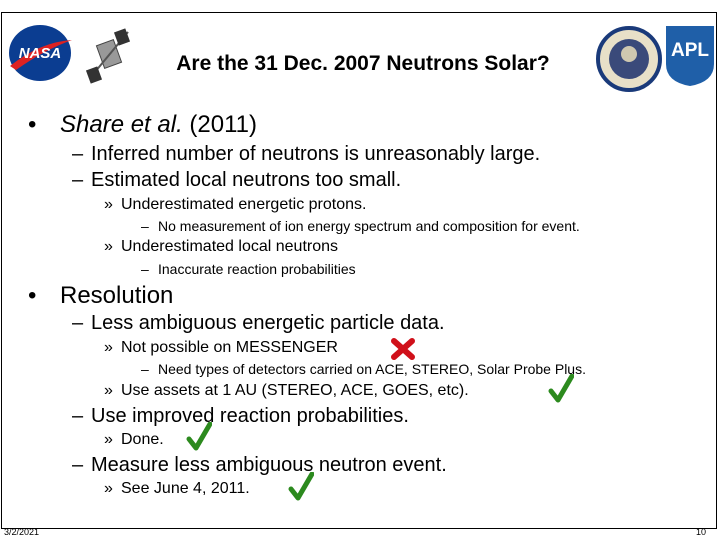 This screenshot has width=720, height=540. What do you see at coordinates (108, 56) in the screenshot?
I see `spacecraft-icon` at bounding box center [108, 56].